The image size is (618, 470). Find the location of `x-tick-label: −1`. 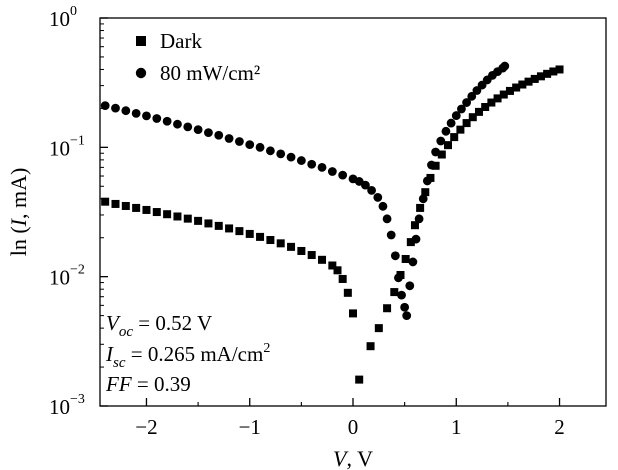

x-tick-label: −1 is located at coordinates (250, 427).